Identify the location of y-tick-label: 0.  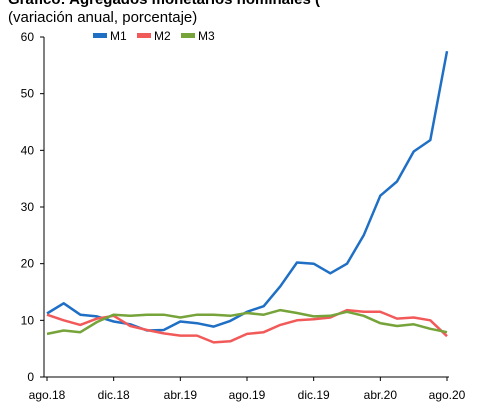
(30, 377).